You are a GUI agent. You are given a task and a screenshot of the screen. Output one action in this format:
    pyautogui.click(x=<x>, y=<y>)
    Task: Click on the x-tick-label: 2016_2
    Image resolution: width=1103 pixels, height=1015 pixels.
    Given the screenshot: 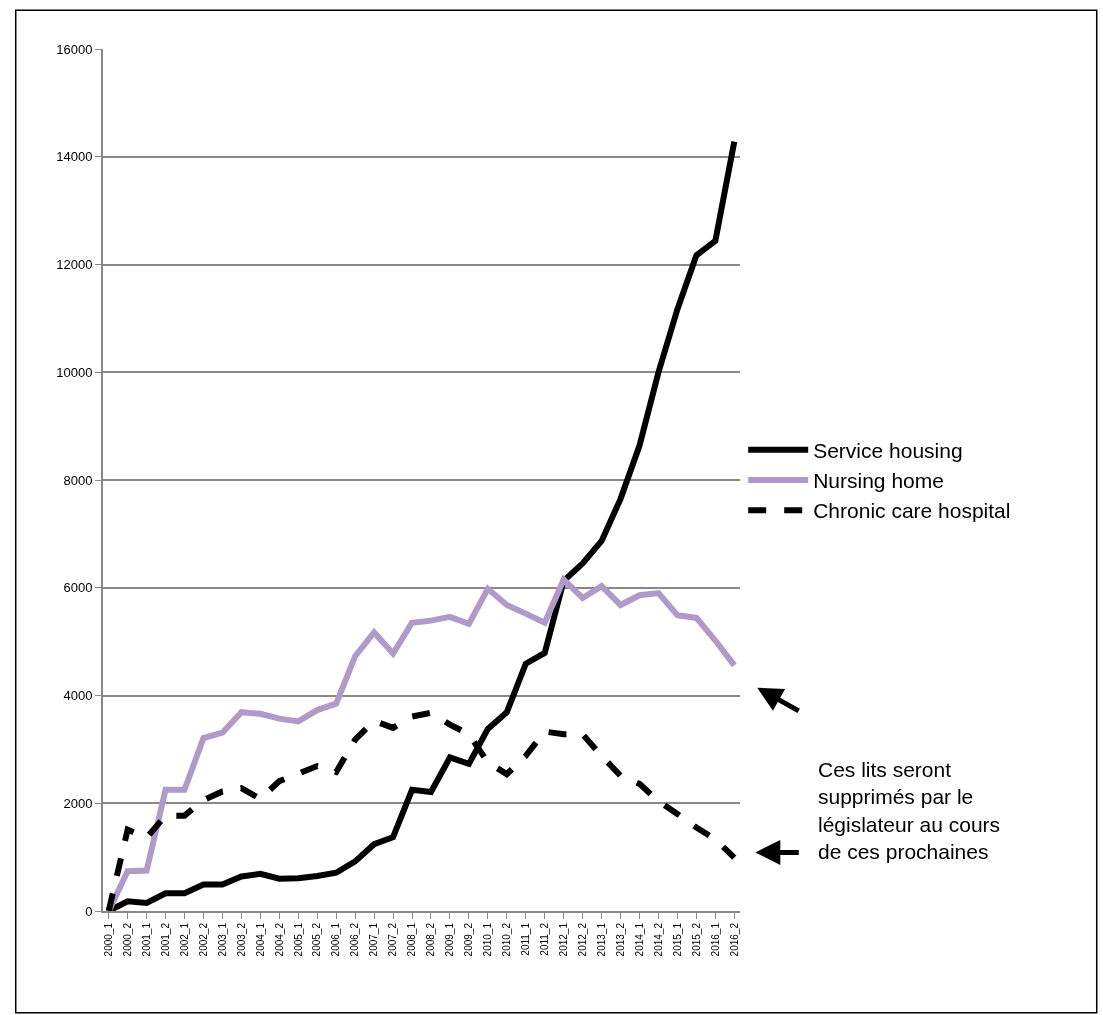 What is the action you would take?
    pyautogui.click(x=734, y=939)
    